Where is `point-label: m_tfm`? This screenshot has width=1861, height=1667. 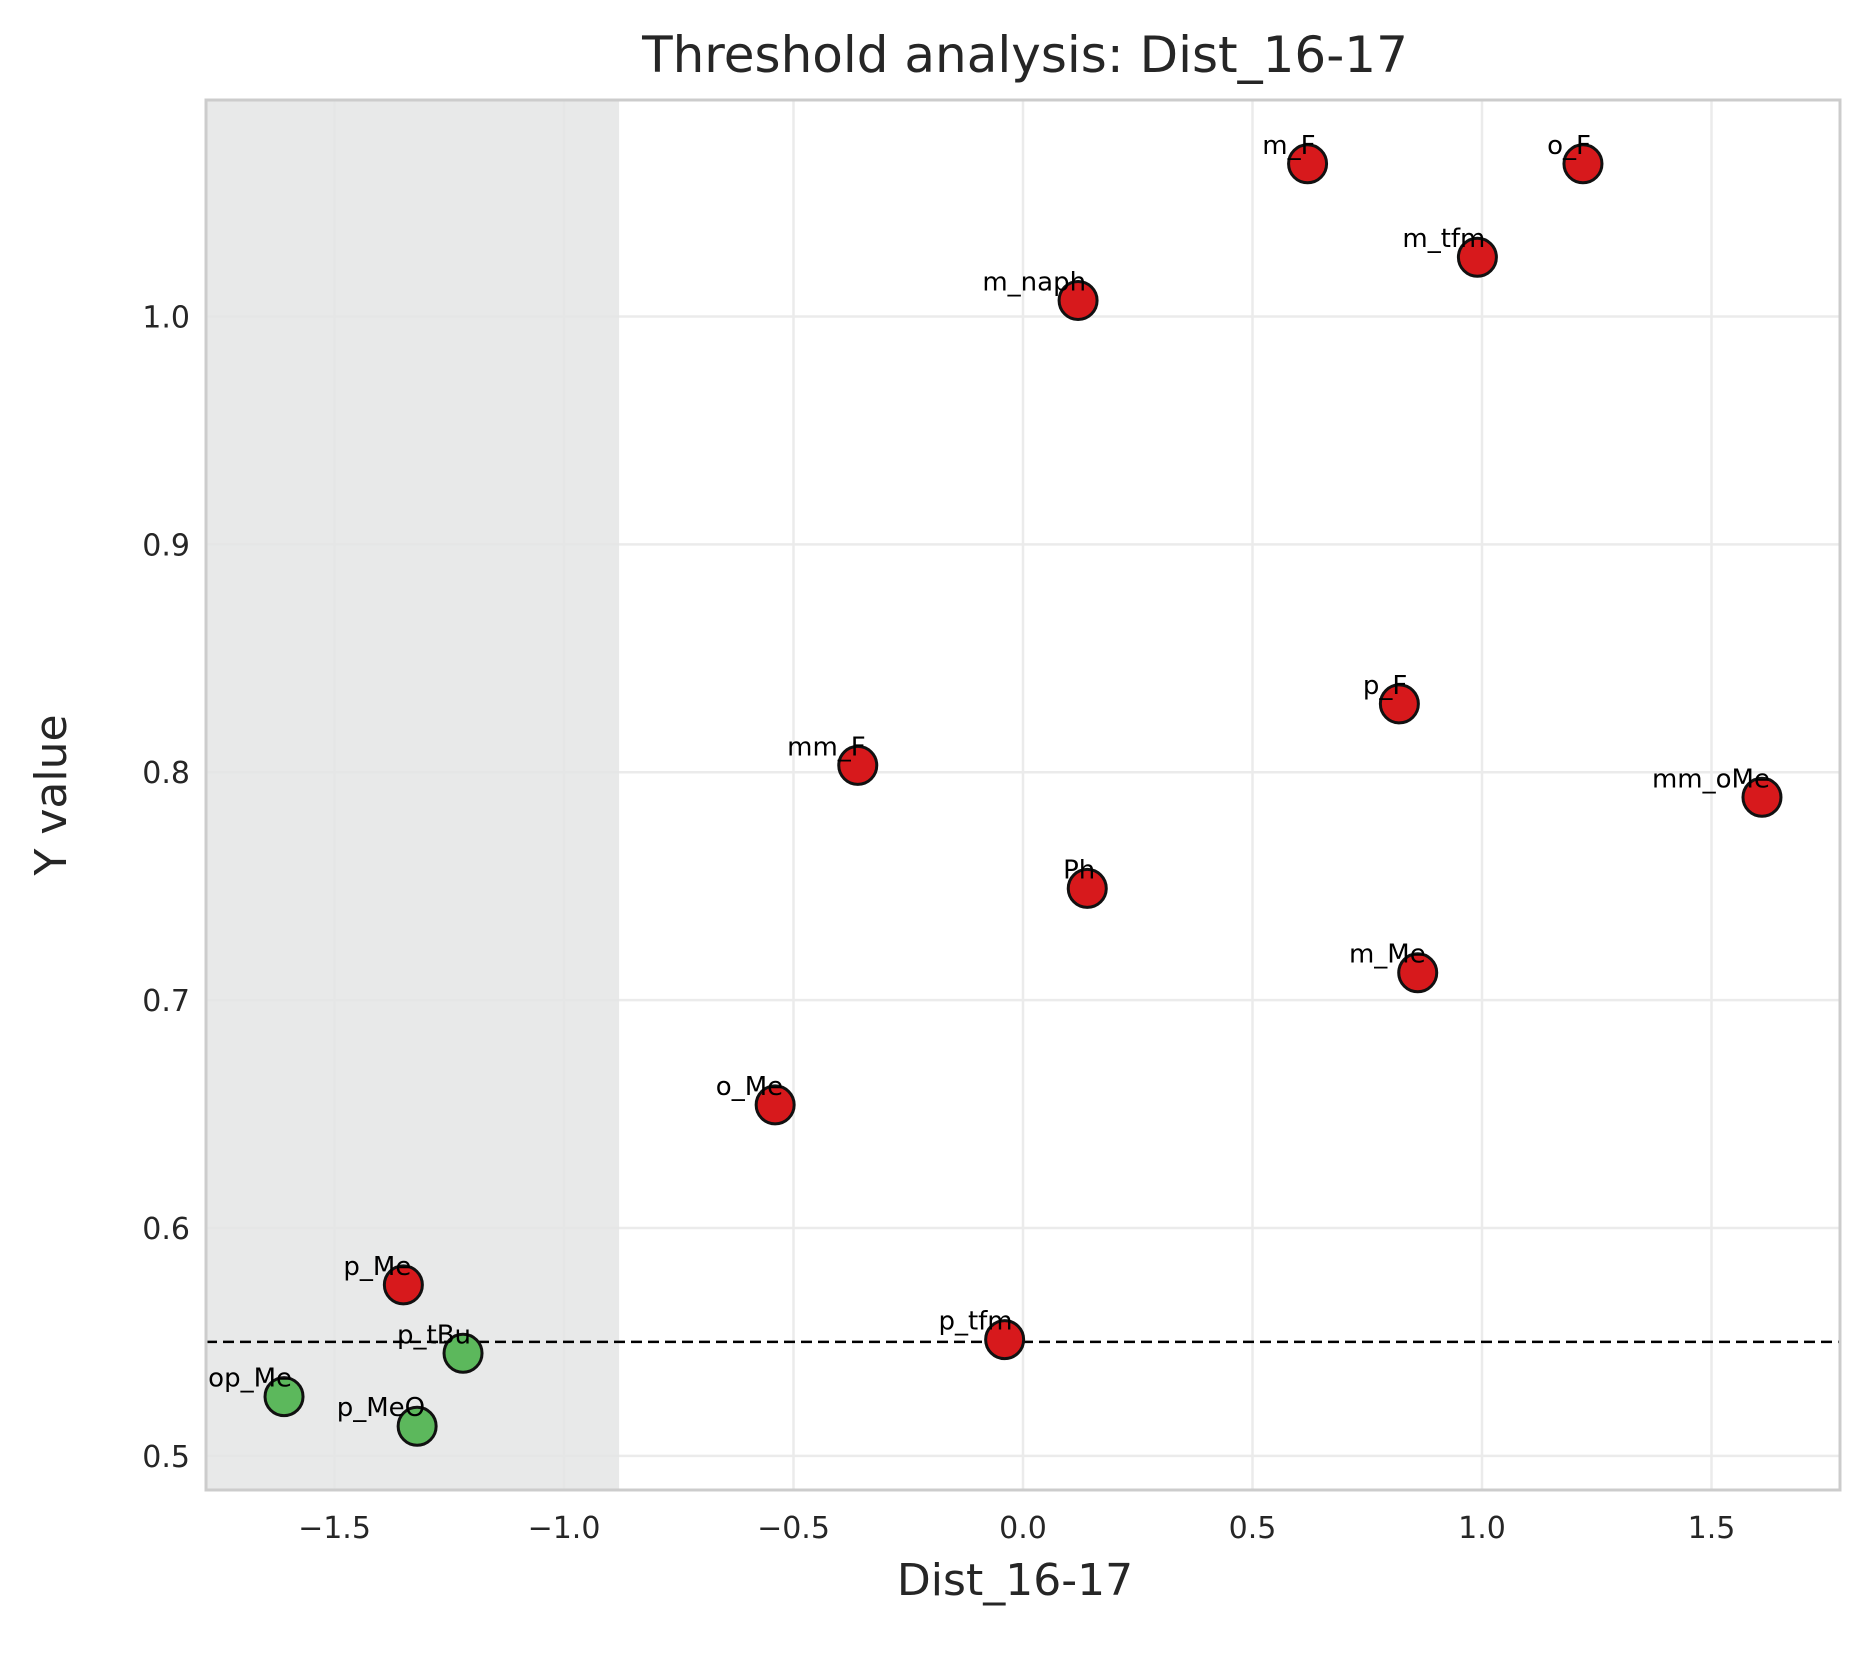
point-label: m_tfm is located at coordinates (1443, 239).